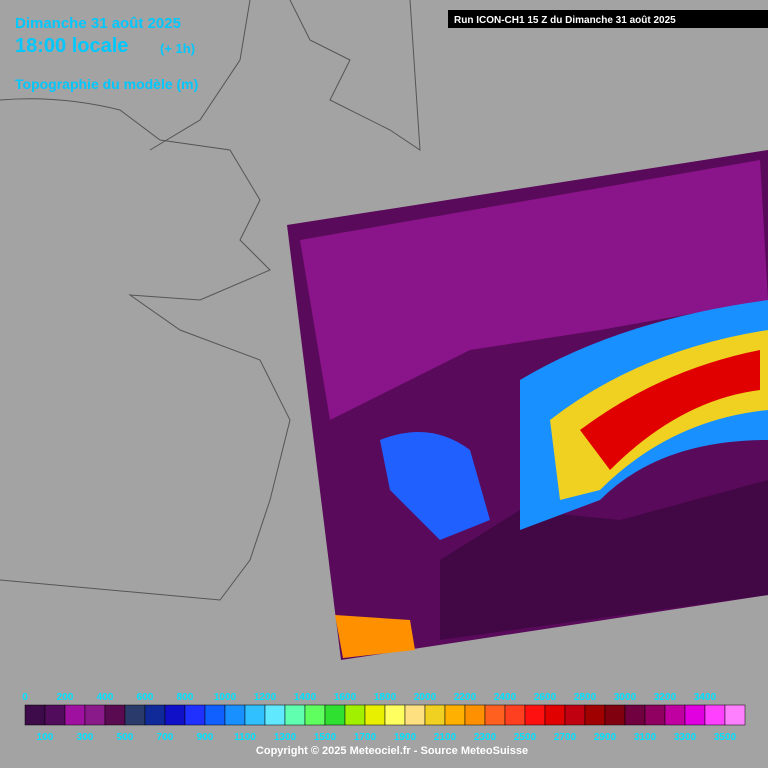 Image resolution: width=768 pixels, height=768 pixels. Describe the element at coordinates (685, 737) in the screenshot. I see `legend-label: 3300` at that location.